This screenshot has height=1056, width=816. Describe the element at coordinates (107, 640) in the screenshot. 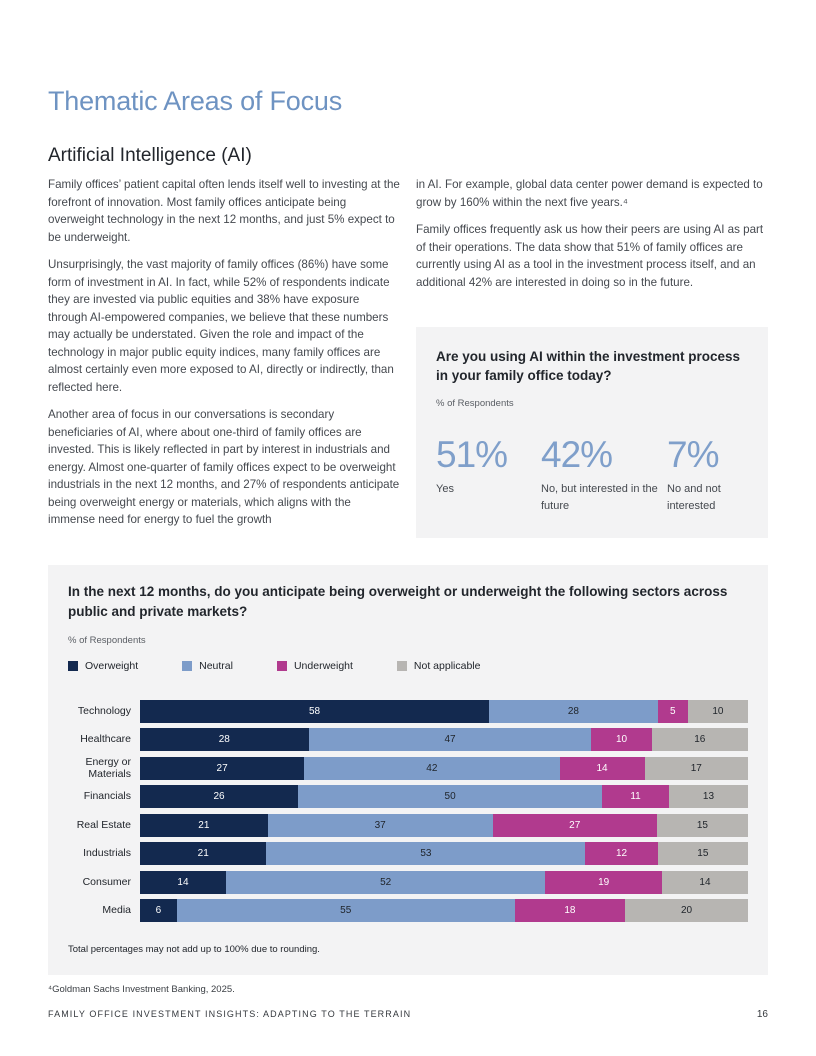

I see `chart-subtitle: % of Respondents` at that location.